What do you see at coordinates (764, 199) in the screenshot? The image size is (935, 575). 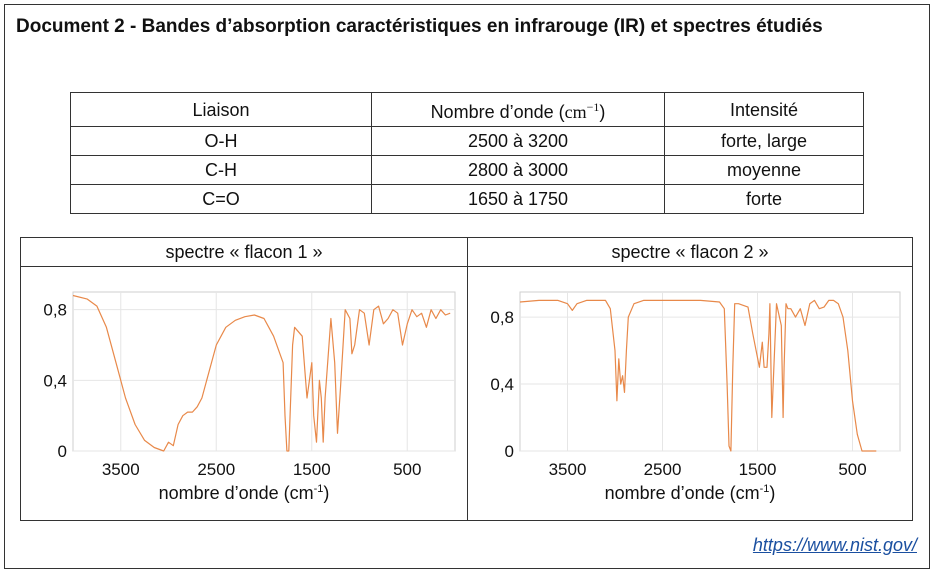 I see `cell-intensite: forte` at bounding box center [764, 199].